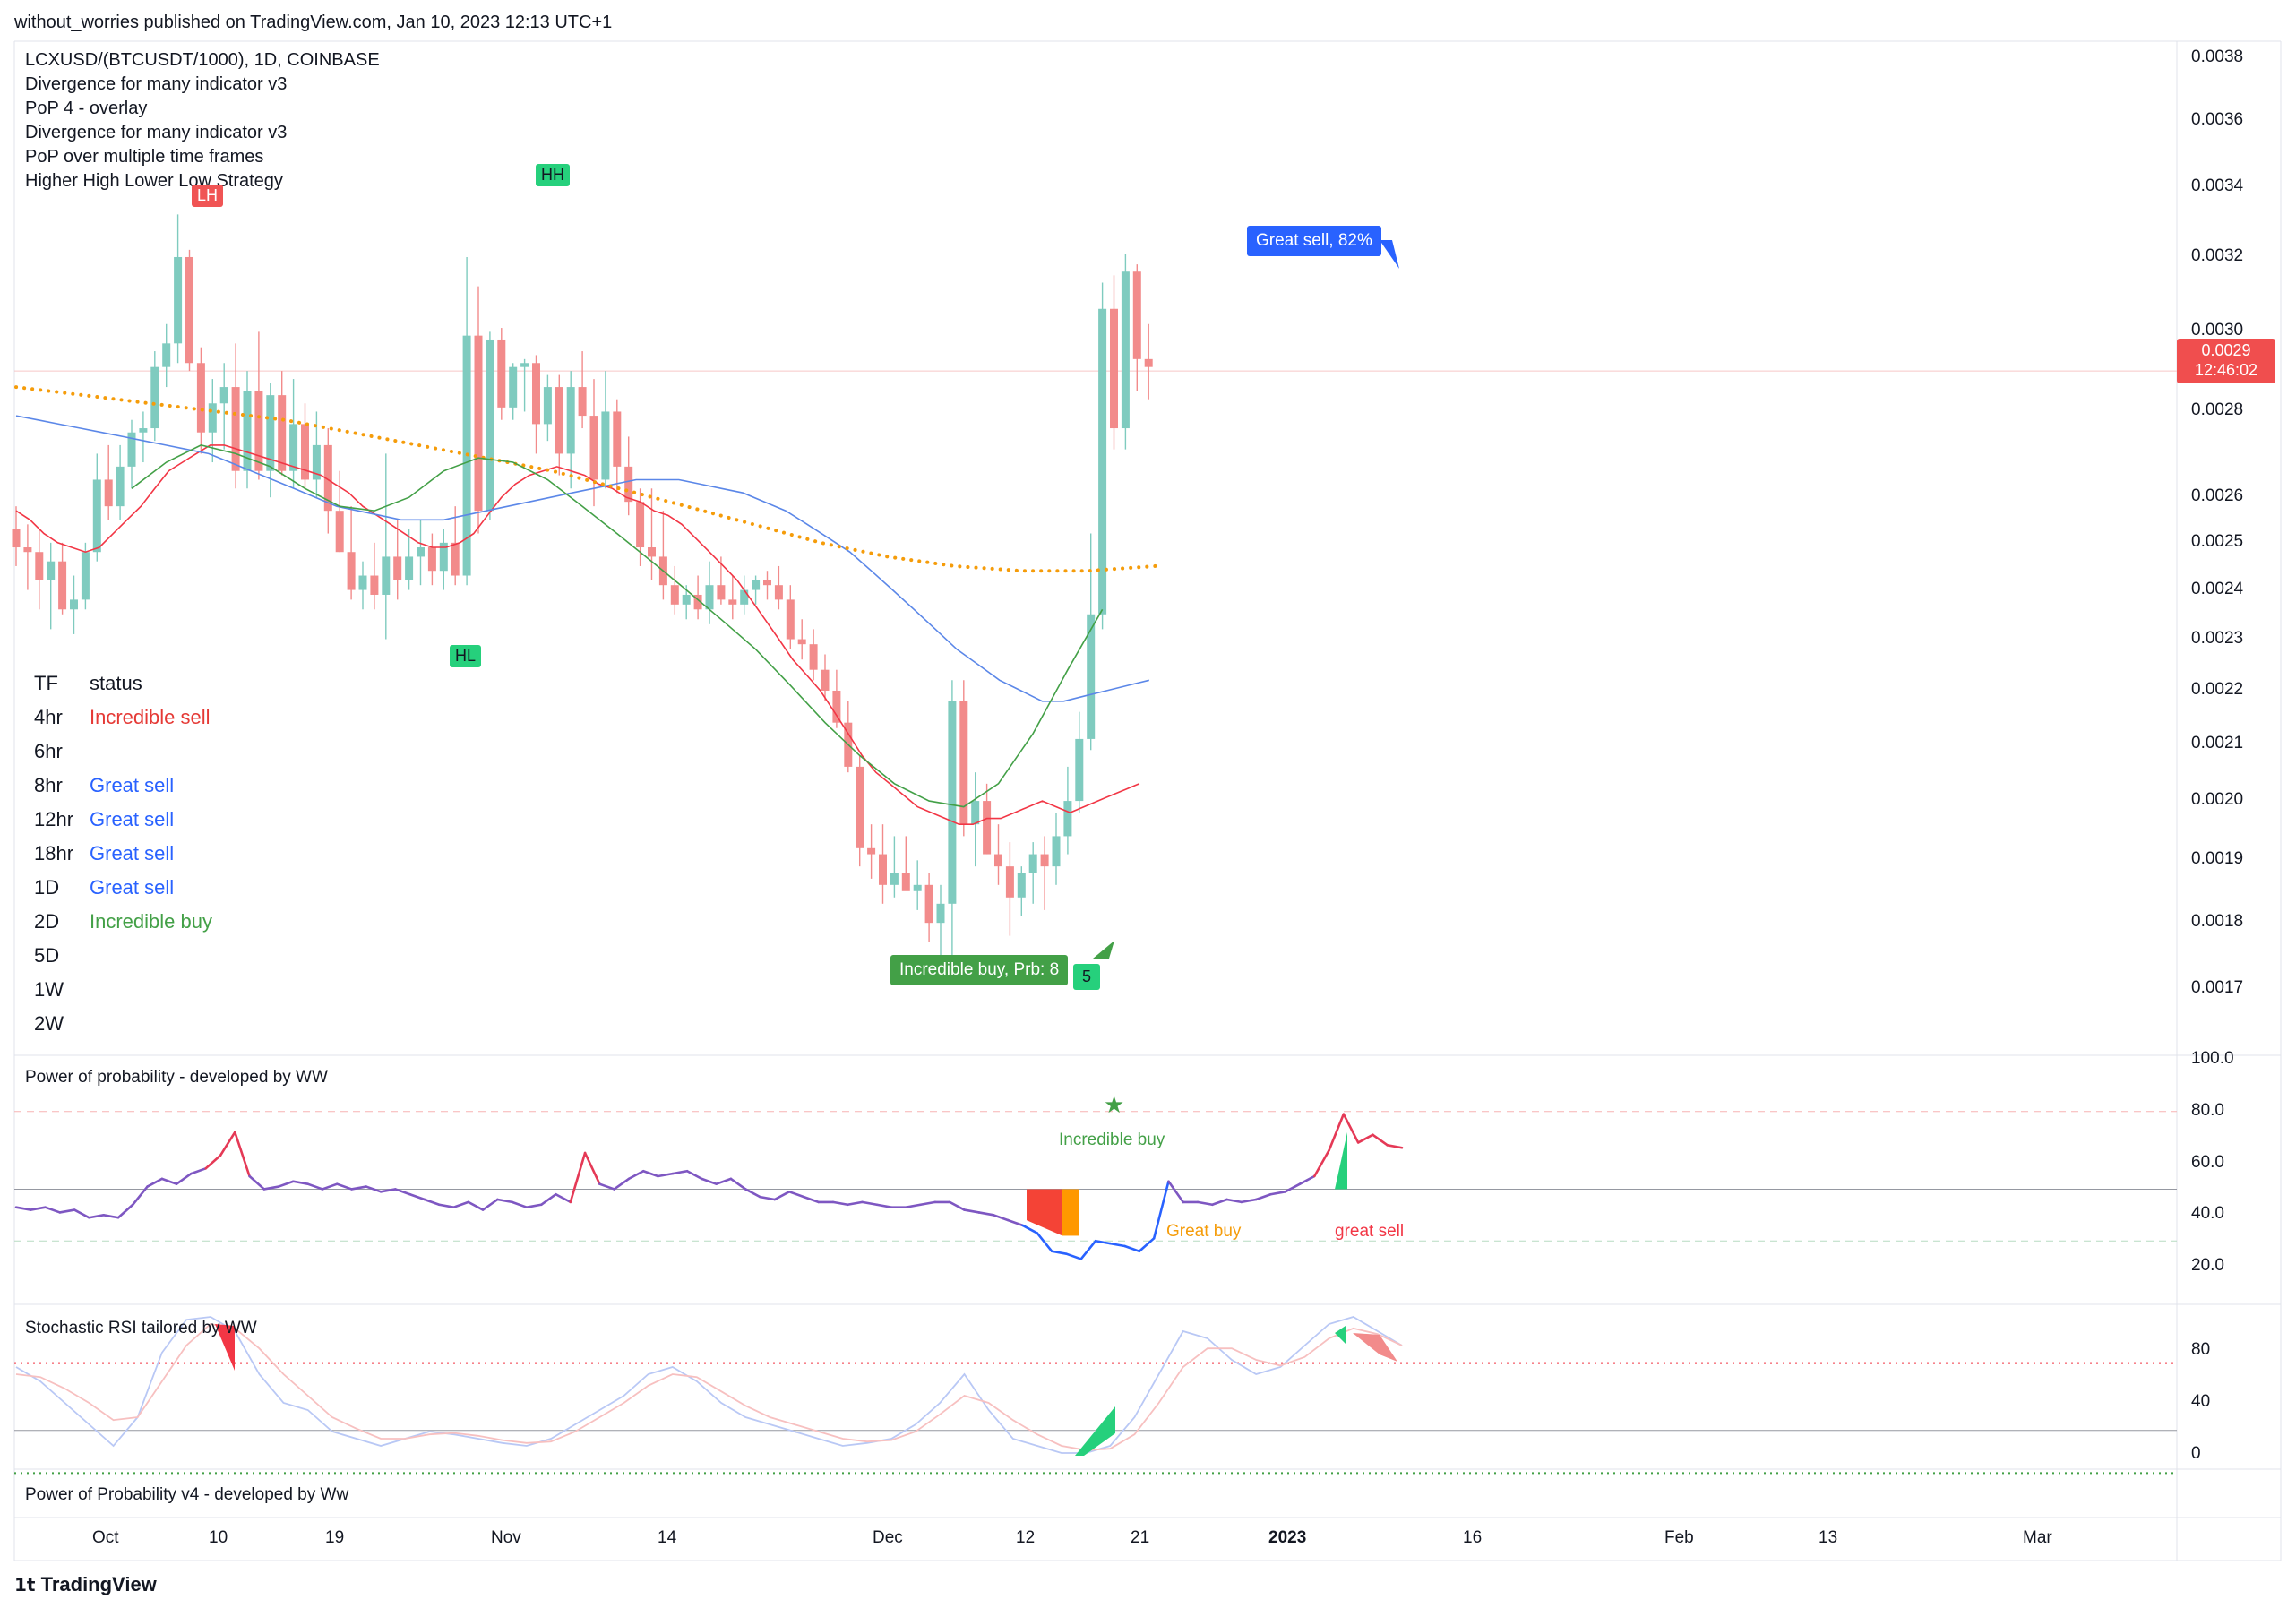  I want to click on last-price-value: 0.0029, so click(2226, 350).